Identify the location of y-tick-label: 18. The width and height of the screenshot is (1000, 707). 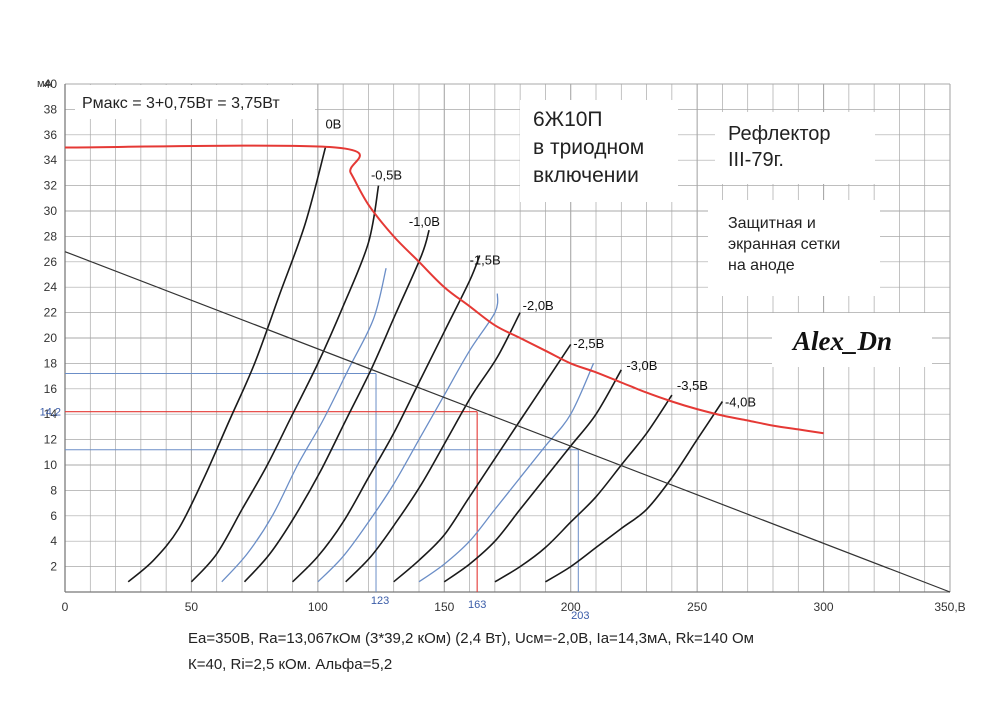
(51, 363).